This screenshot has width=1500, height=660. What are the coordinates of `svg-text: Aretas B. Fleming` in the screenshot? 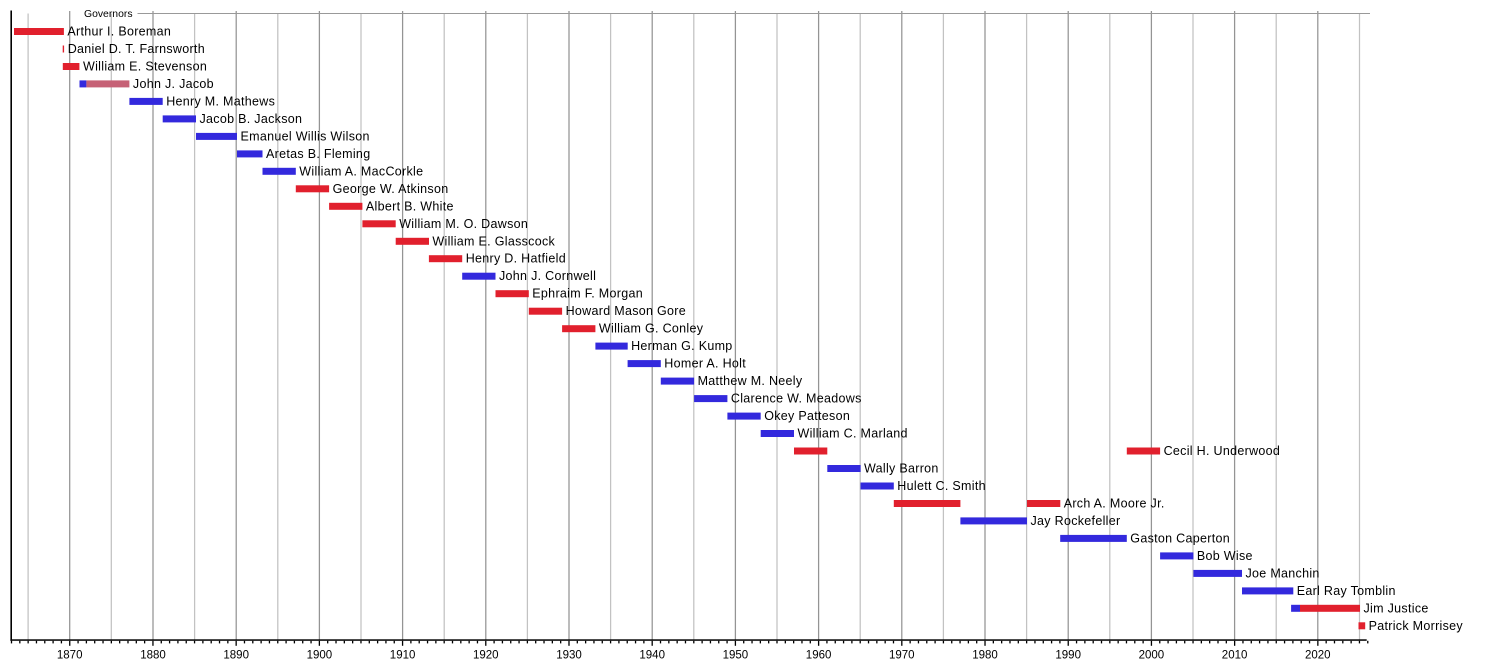 It's located at (318, 154).